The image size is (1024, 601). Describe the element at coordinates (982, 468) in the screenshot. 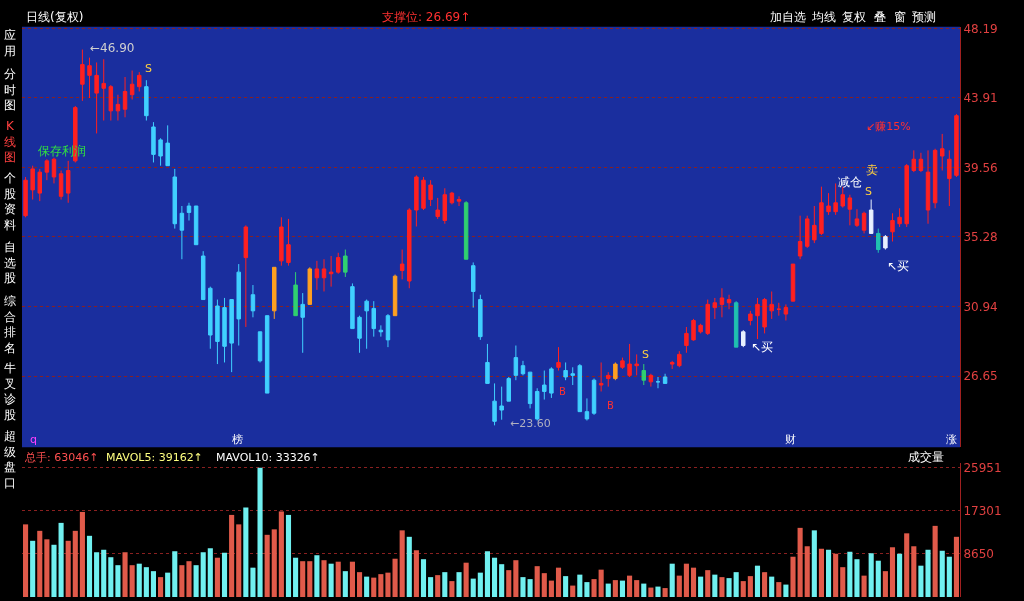

I see `y-tick-label: 25951` at that location.